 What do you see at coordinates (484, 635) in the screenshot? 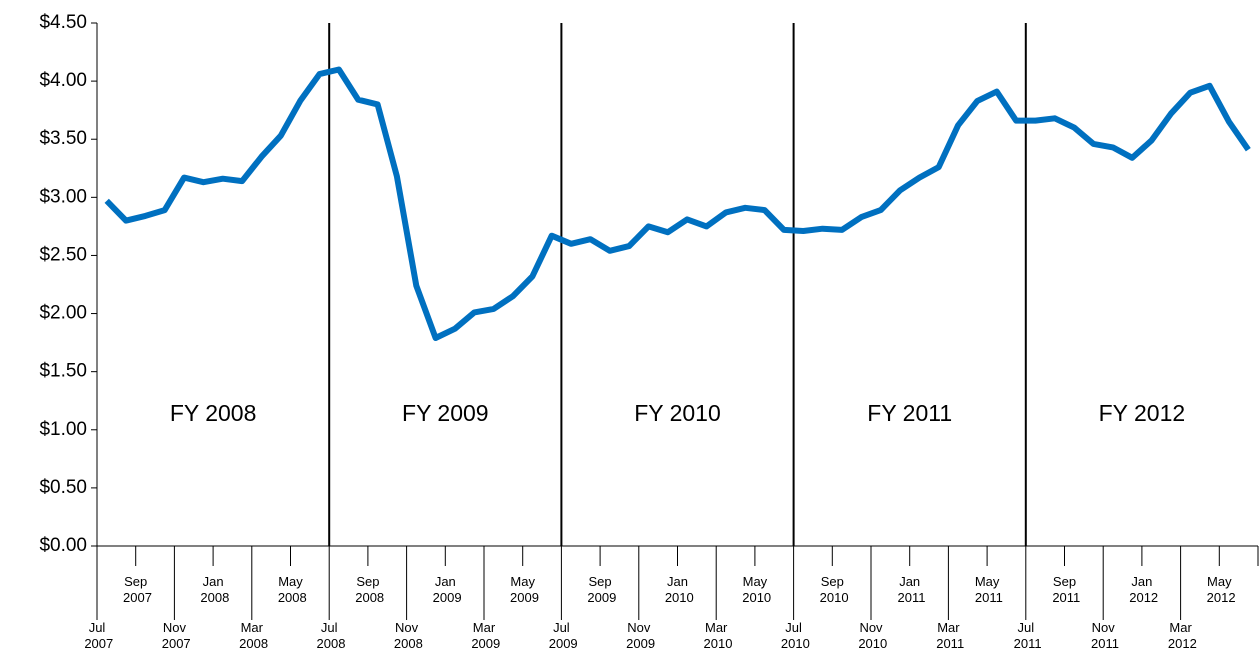
I see `x-tick-label: Mar 2009` at bounding box center [484, 635].